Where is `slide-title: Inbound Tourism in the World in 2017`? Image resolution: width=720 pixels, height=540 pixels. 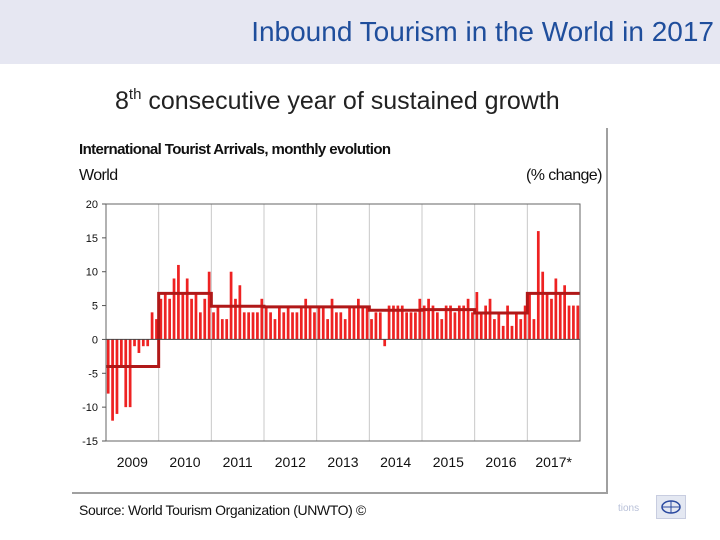 slide-title: Inbound Tourism in the World in 2017 is located at coordinates (482, 31).